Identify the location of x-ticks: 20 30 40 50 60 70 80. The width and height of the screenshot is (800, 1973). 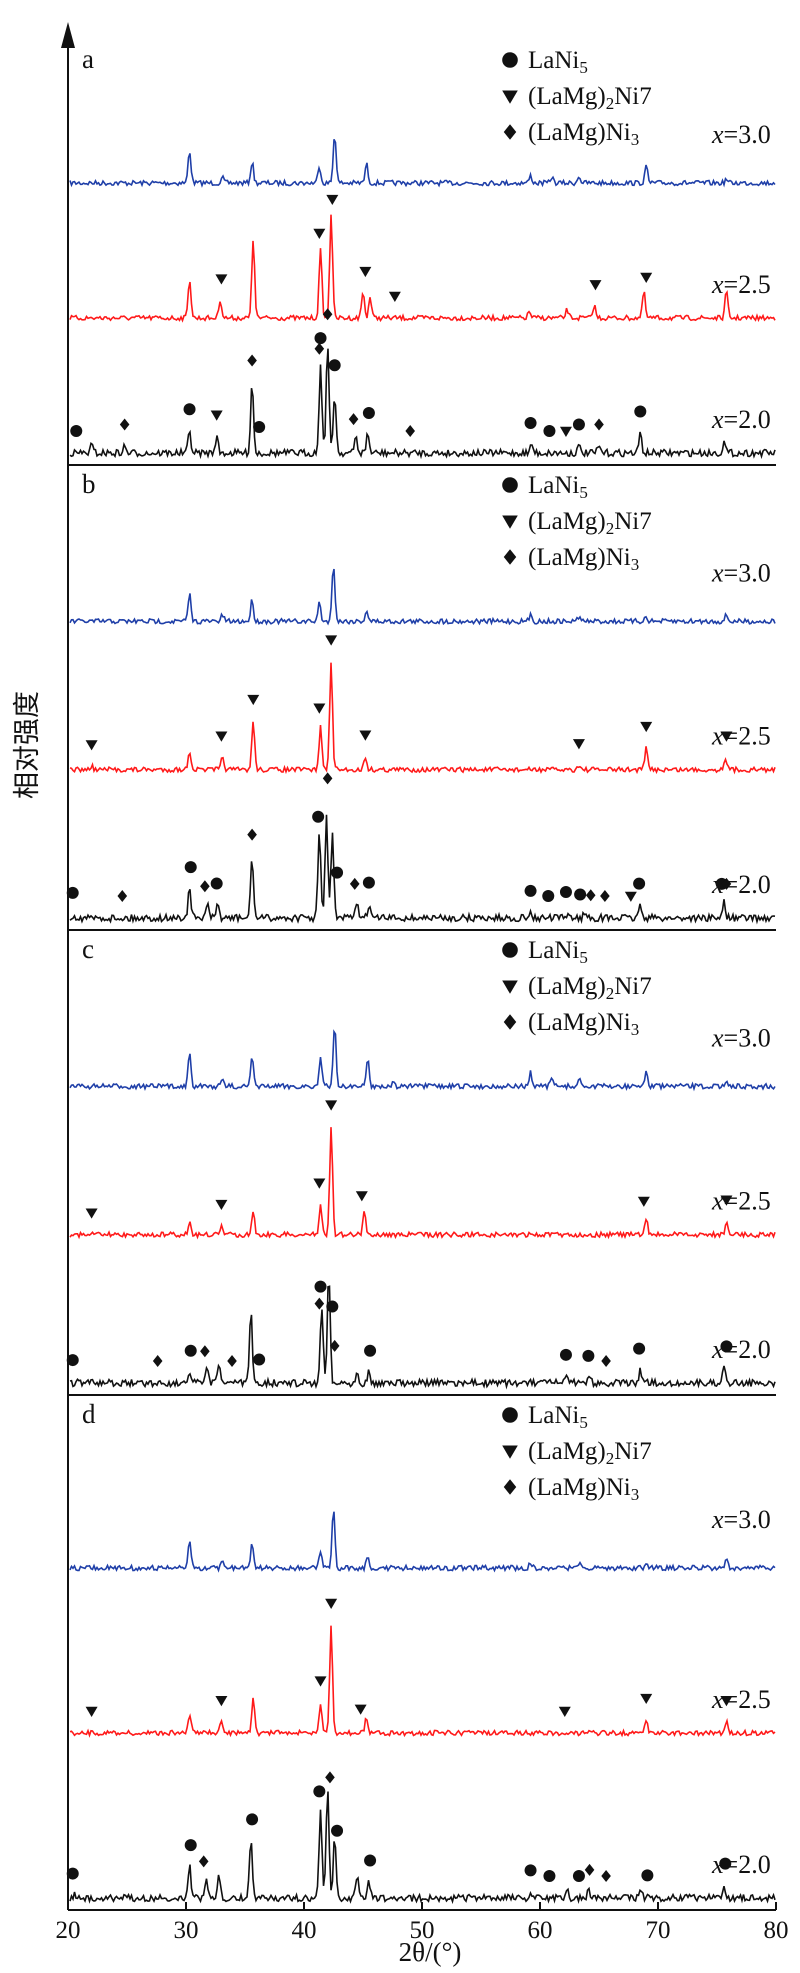
(422, 1923).